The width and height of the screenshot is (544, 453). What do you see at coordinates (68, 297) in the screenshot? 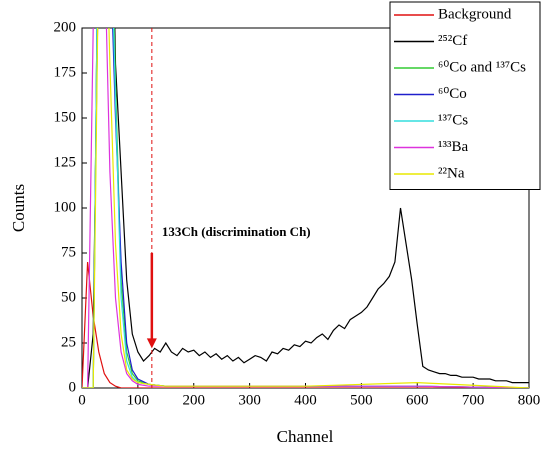
I see `y-tick-label: 50` at bounding box center [68, 297].